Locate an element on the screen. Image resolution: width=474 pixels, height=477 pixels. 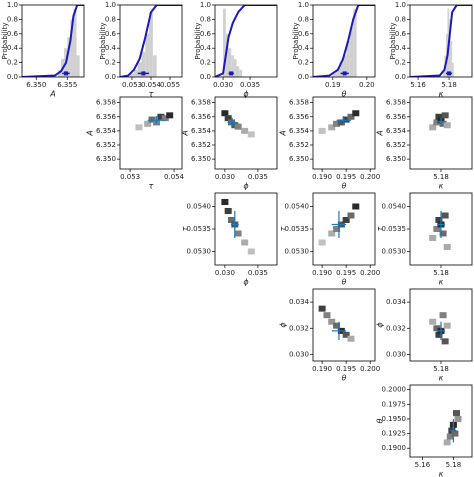
x-tick-label: 0.190 is located at coordinates (322, 273).